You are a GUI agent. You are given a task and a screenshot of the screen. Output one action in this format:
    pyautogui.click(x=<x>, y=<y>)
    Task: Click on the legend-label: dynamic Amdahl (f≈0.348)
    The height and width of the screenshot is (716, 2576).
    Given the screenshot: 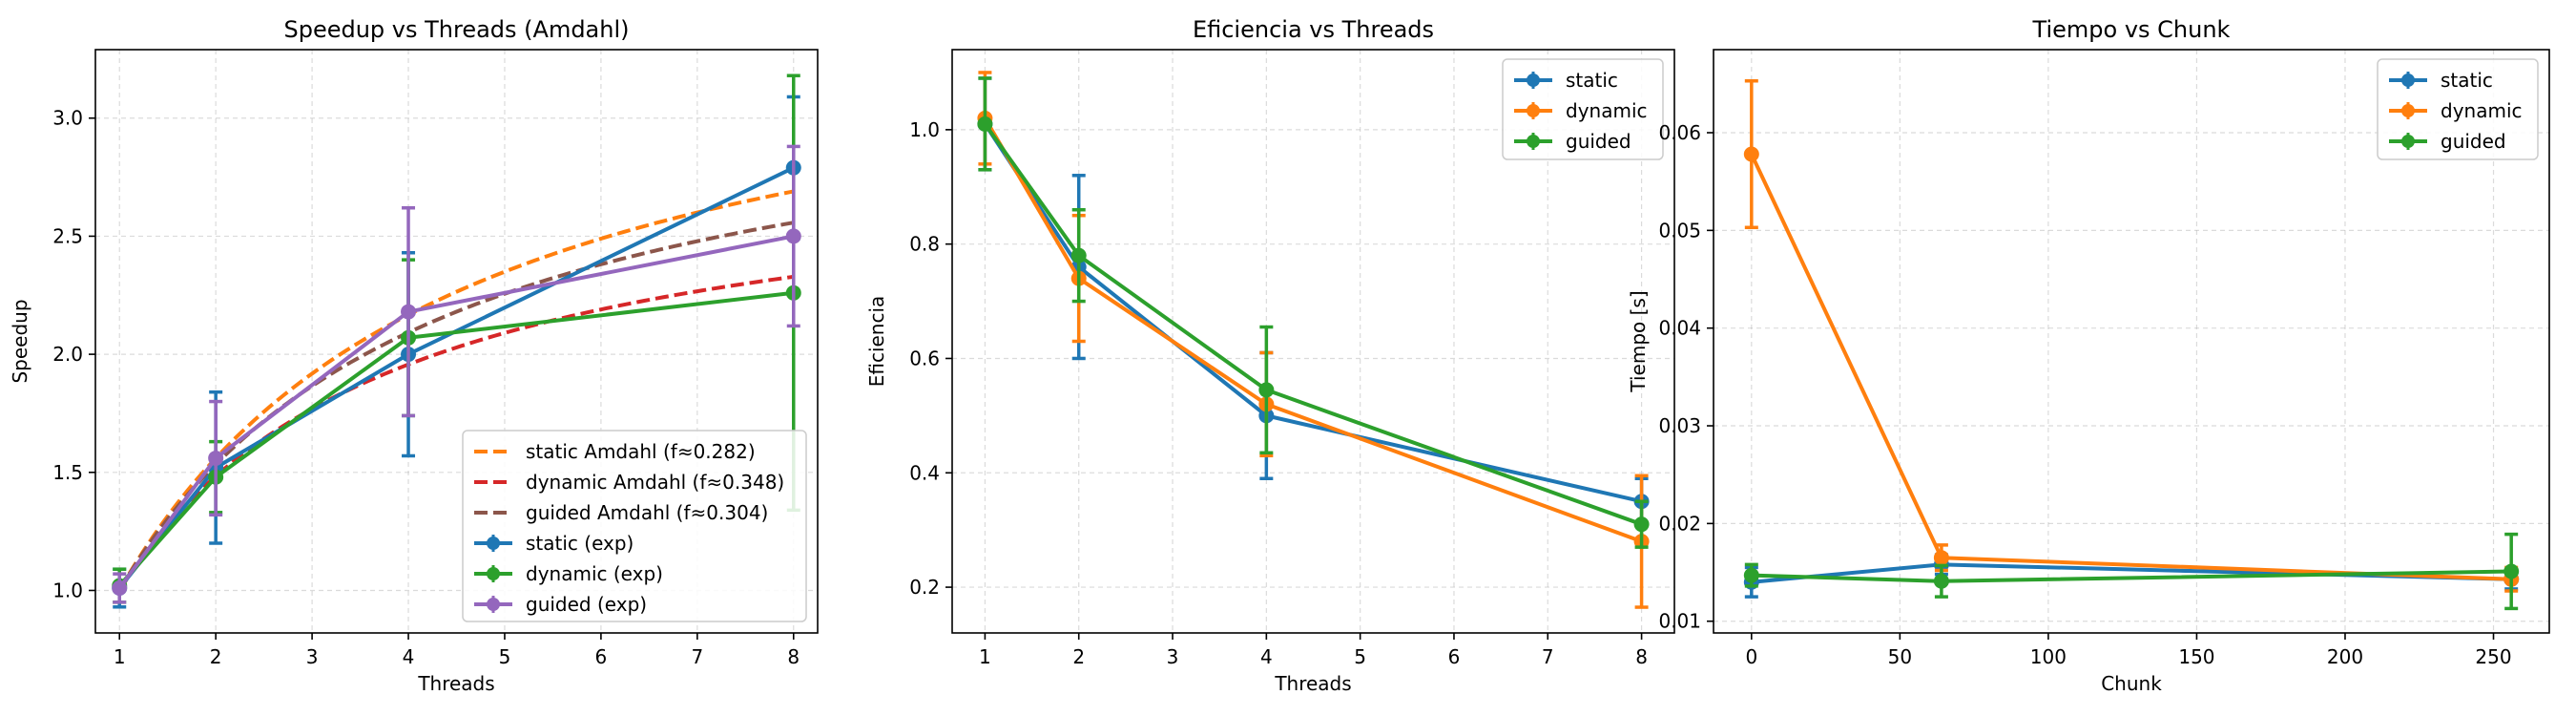 What is the action you would take?
    pyautogui.click(x=655, y=482)
    